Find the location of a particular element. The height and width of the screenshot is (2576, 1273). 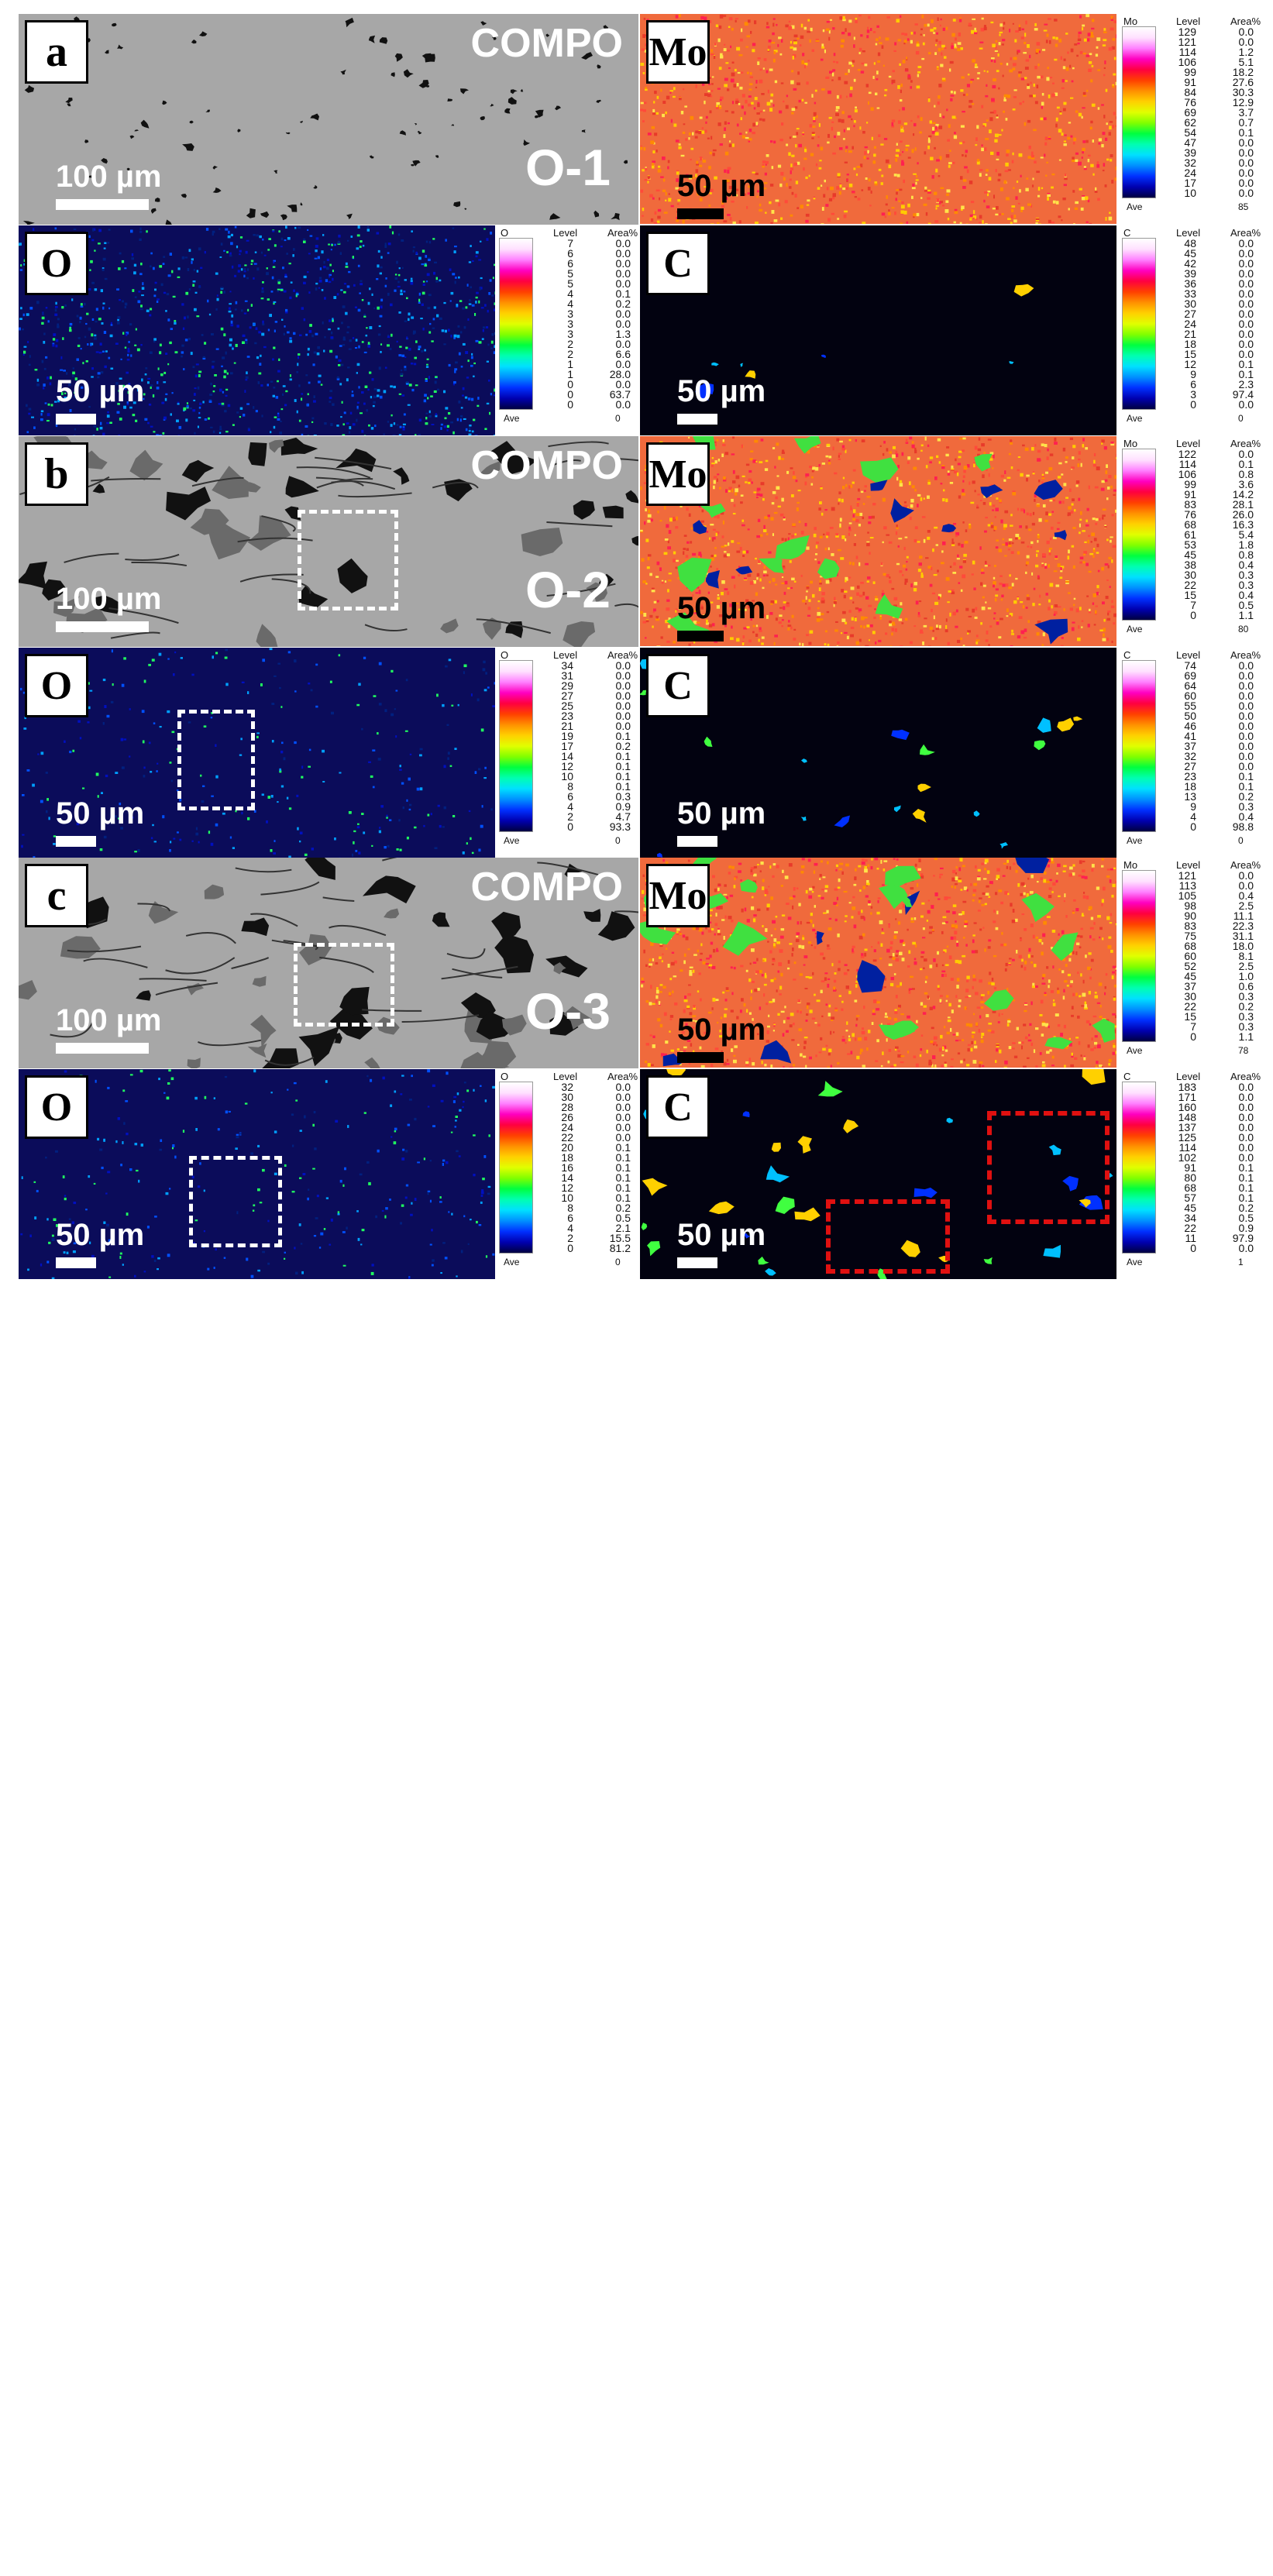

area-value: 0.8 is located at coordinates (1246, 555).